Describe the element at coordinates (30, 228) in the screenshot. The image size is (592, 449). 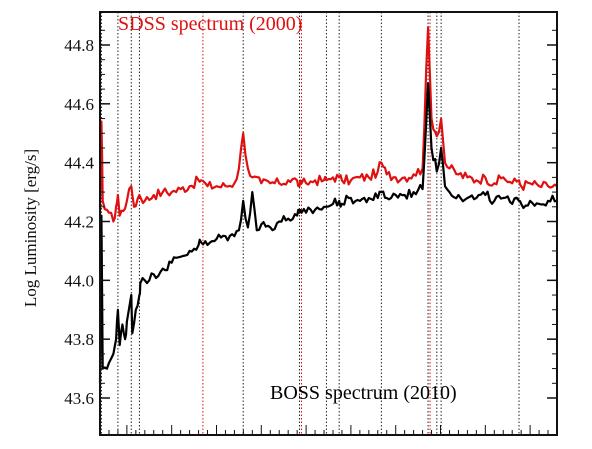
I see `y-axis-label: Log Luminosity [erg/s]` at that location.